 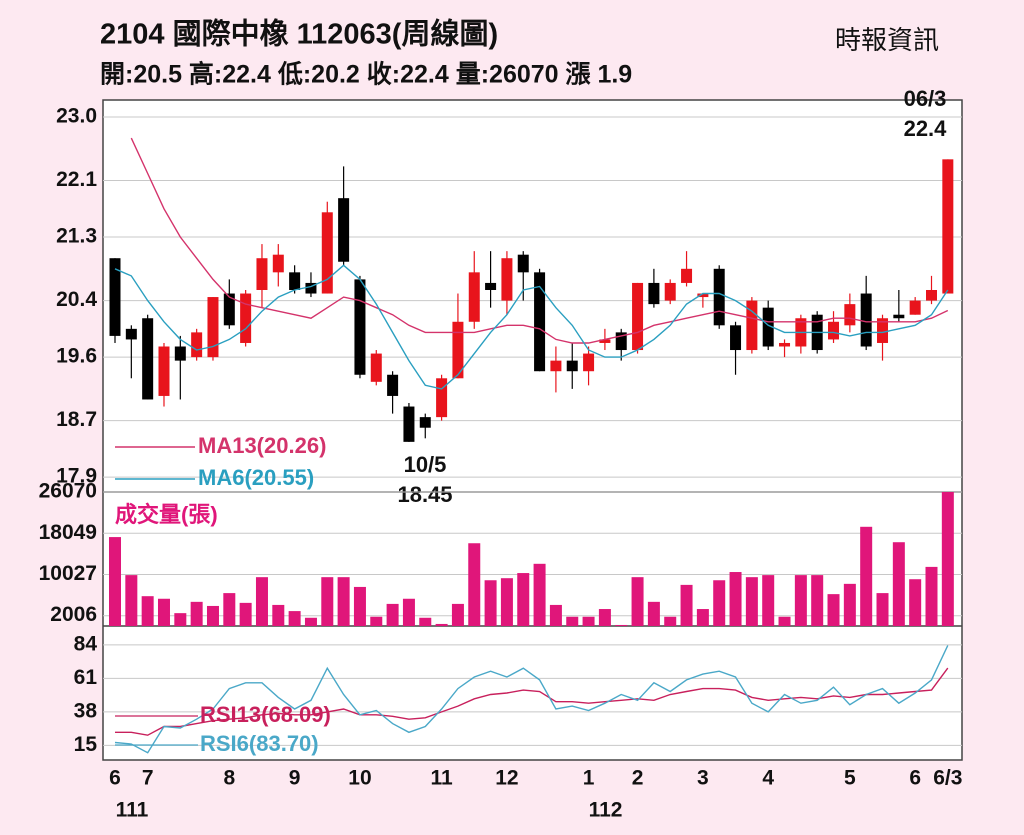 I want to click on x-tick-label: 4, so click(x=768, y=778).